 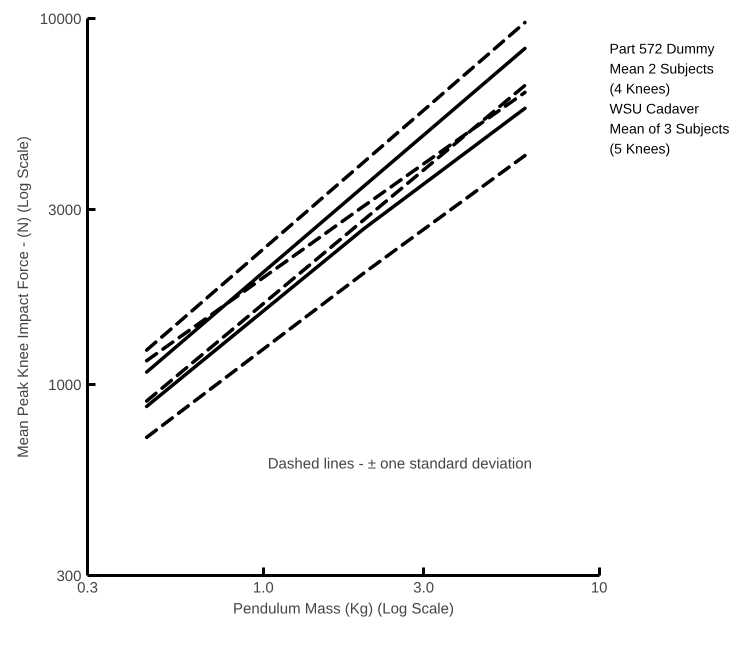 What do you see at coordinates (423, 588) in the screenshot?
I see `x-tick-label: 3.0` at bounding box center [423, 588].